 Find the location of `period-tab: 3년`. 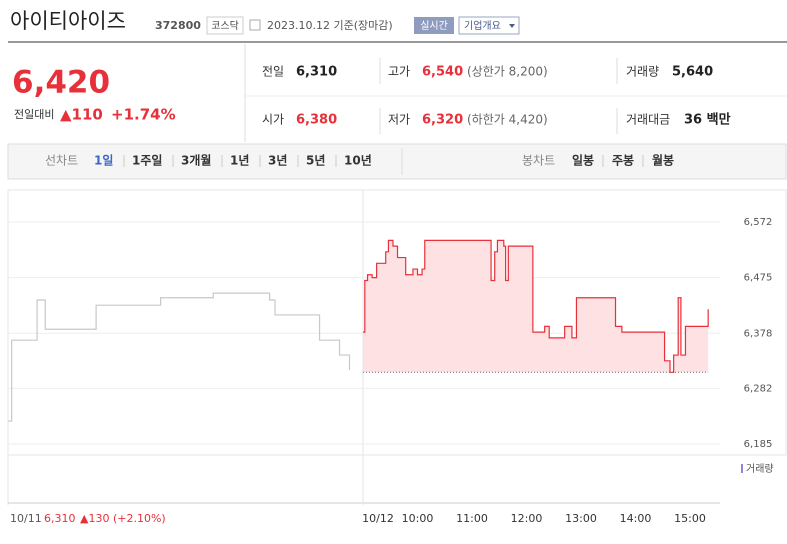

period-tab: 3년 is located at coordinates (277, 161).